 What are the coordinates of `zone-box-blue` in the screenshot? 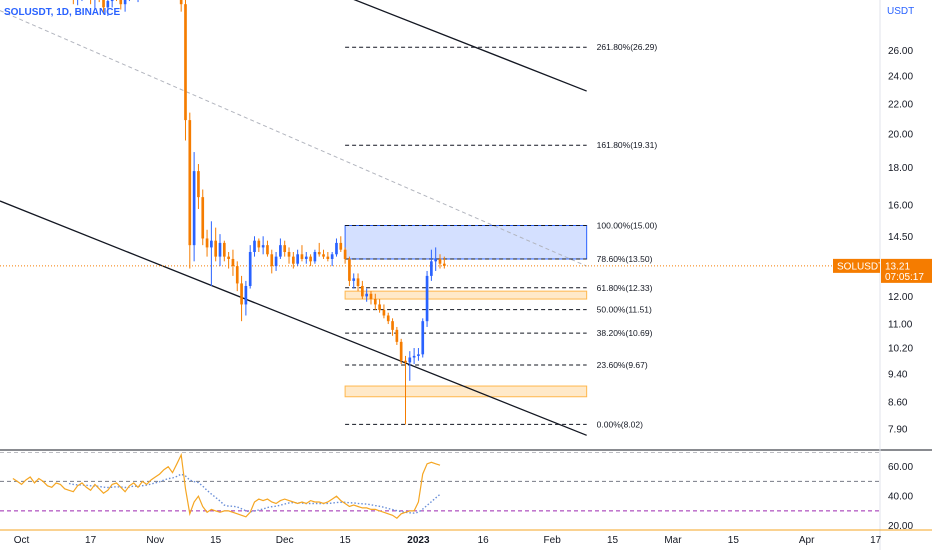 It's located at (466, 242).